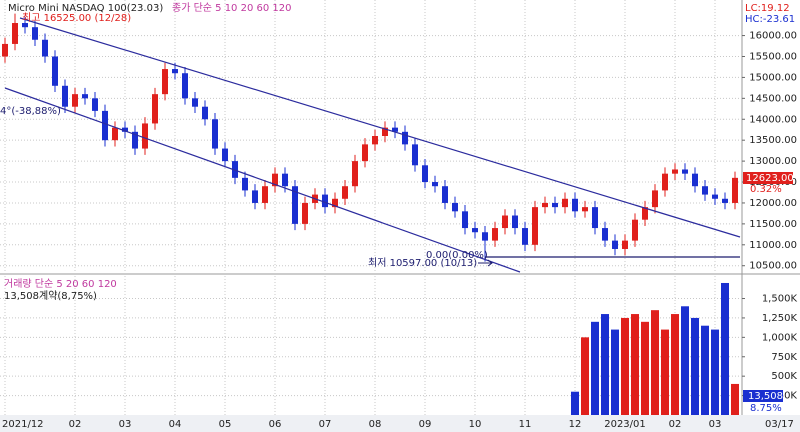 The height and width of the screenshot is (432, 800). I want to click on y-tick-label: 1,250K, so click(780, 318).